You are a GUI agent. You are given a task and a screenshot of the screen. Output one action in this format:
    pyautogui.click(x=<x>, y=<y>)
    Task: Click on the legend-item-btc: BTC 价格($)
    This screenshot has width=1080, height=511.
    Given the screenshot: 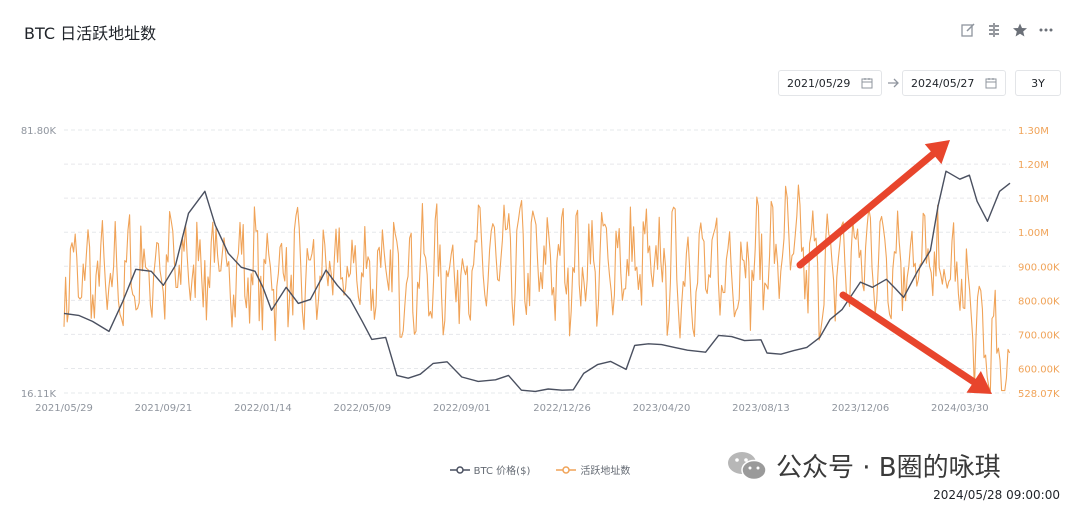 What is the action you would take?
    pyautogui.click(x=490, y=469)
    